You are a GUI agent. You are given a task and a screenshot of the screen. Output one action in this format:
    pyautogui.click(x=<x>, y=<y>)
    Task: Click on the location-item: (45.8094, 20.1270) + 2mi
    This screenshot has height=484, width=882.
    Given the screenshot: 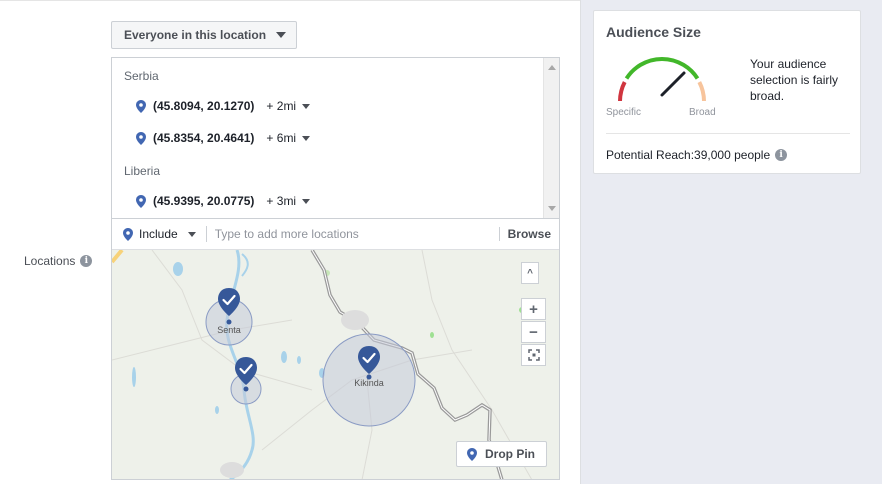 What is the action you would take?
    pyautogui.click(x=223, y=106)
    